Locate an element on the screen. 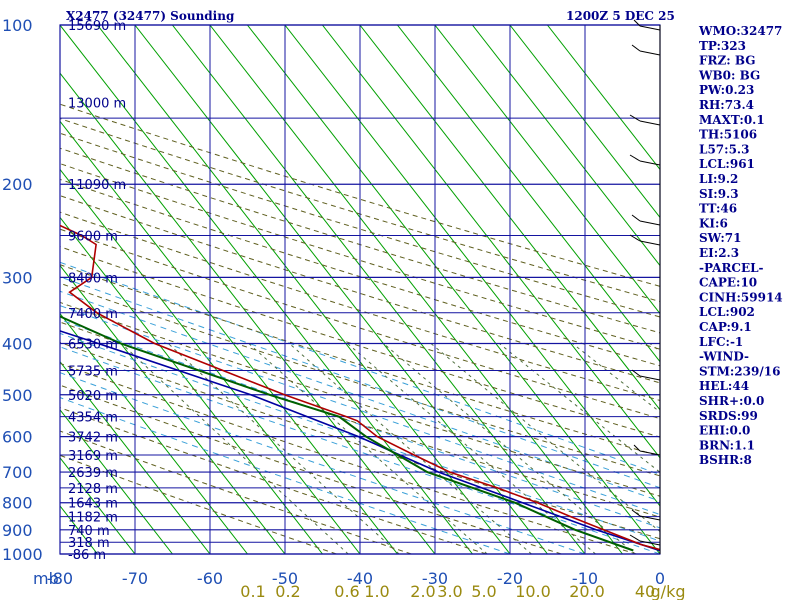 Image resolution: width=800 pixels, height=600 pixels. temp-tick-label: -40 is located at coordinates (360, 578).